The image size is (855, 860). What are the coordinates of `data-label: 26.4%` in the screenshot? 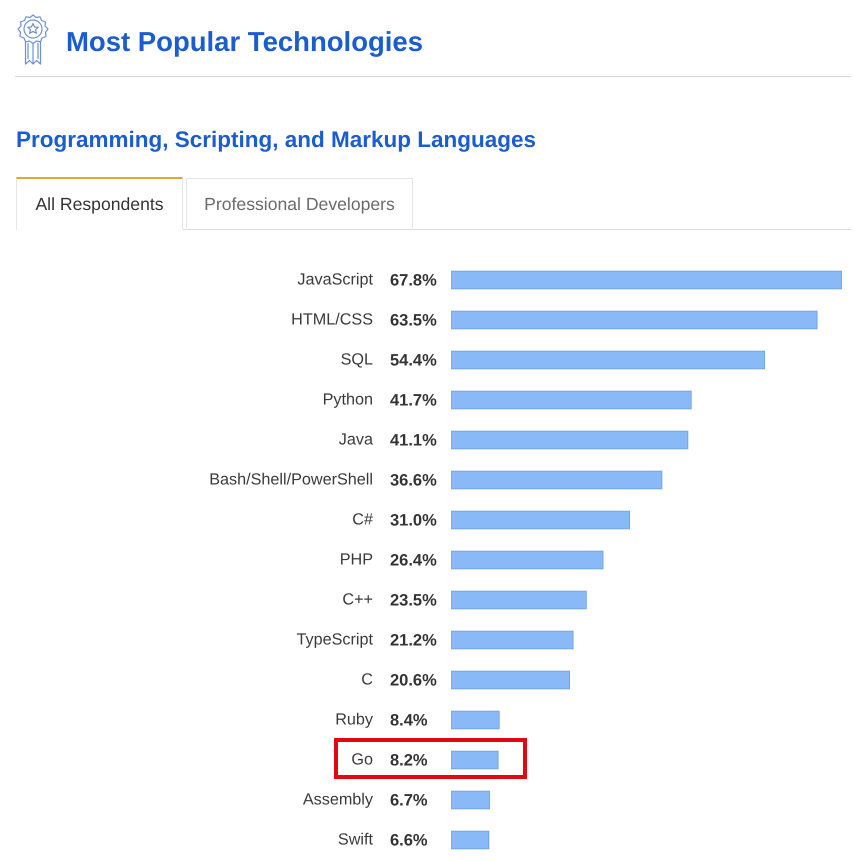 It's located at (414, 561).